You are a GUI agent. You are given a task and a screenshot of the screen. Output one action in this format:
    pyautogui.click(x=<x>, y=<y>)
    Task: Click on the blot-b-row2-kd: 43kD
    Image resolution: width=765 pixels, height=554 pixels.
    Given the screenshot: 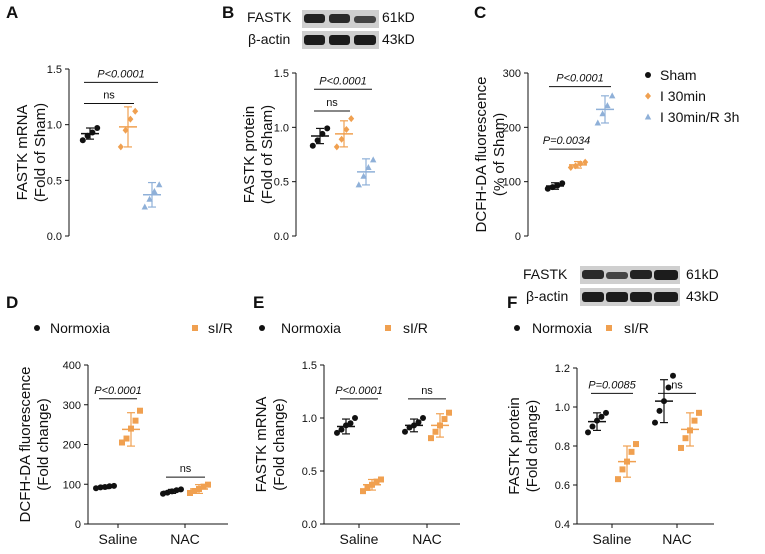 What is the action you would take?
    pyautogui.click(x=398, y=39)
    